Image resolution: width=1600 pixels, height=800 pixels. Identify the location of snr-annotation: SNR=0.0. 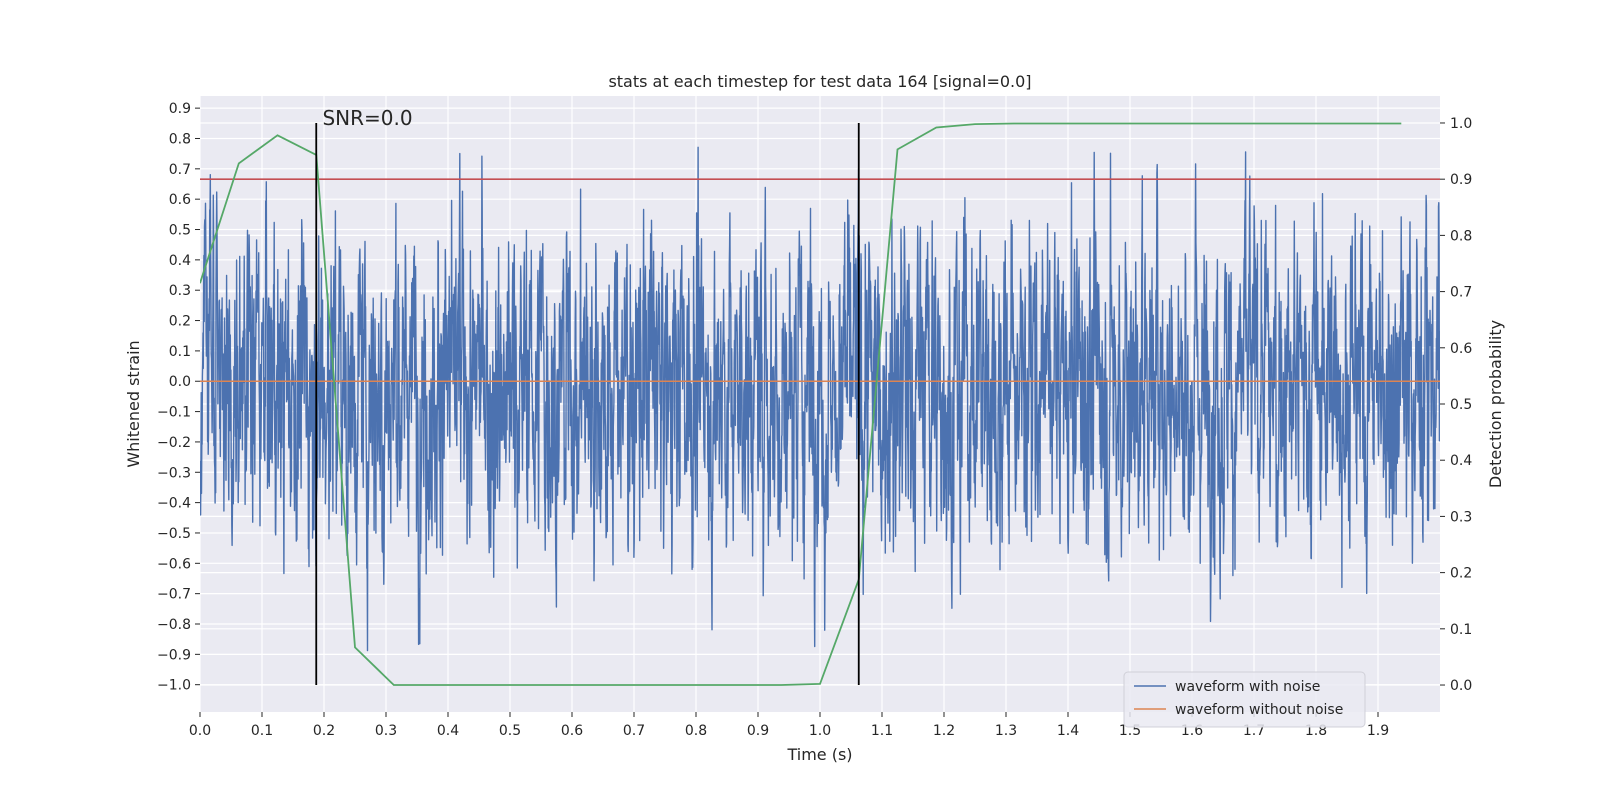
(367, 118).